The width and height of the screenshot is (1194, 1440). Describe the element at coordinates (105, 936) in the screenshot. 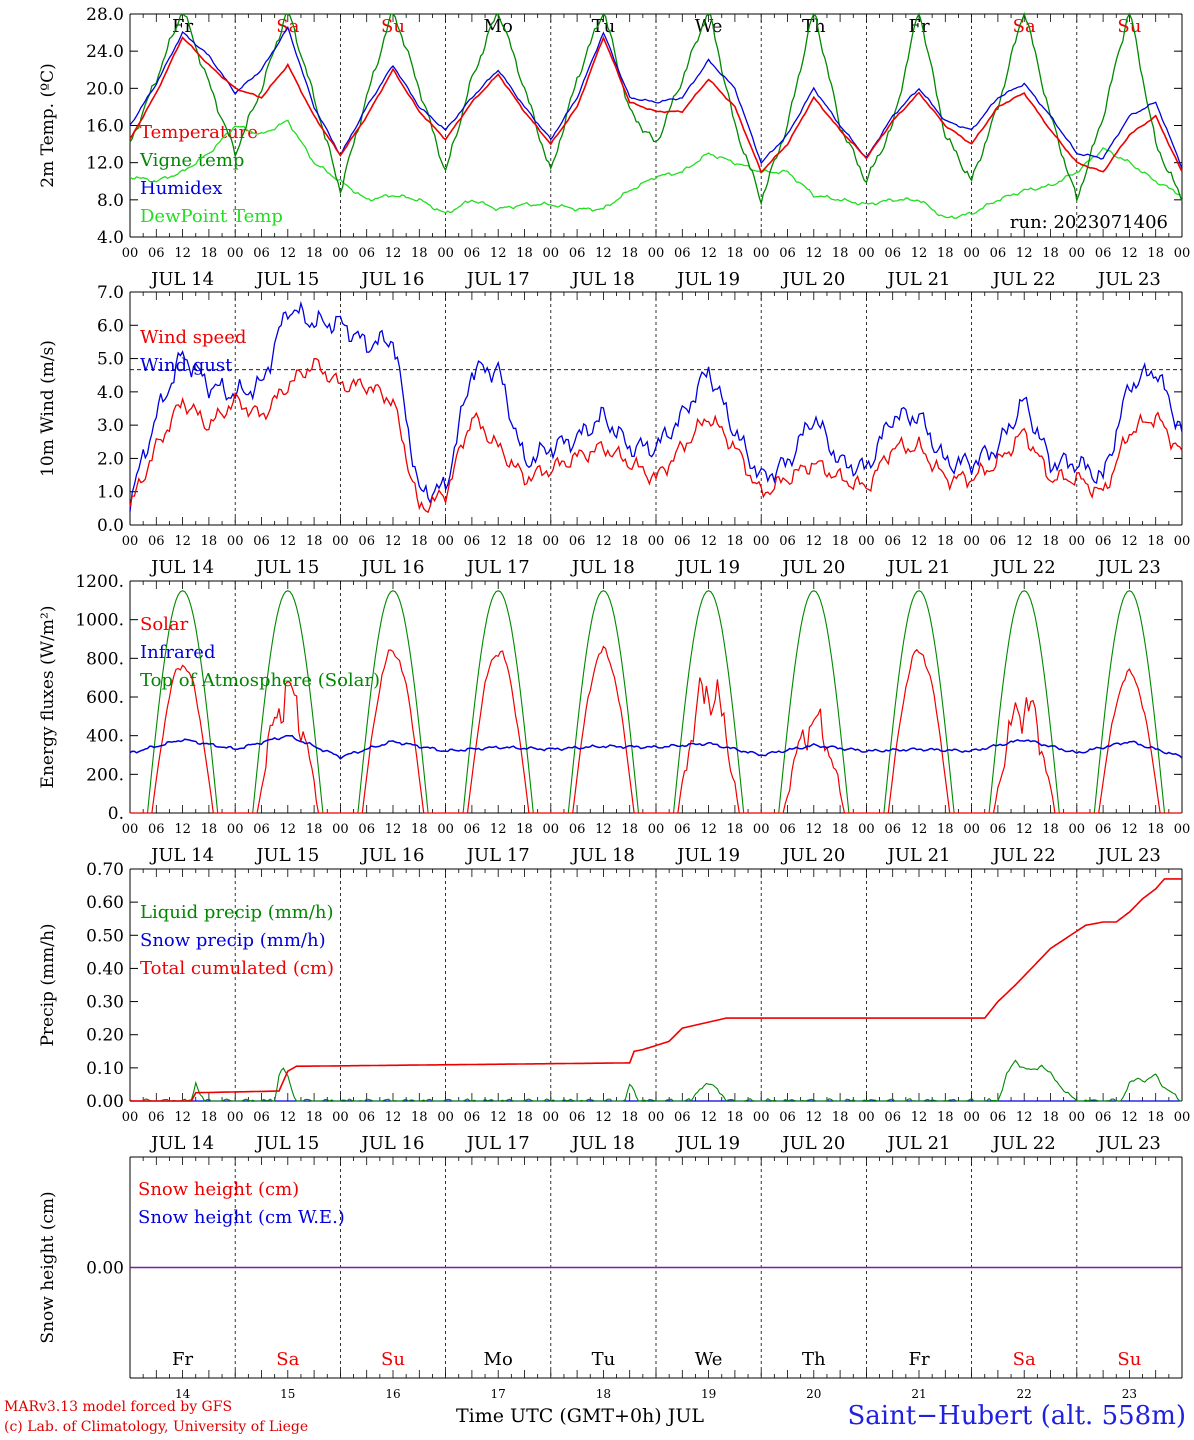

I see `y-tick-label: 0.50` at that location.